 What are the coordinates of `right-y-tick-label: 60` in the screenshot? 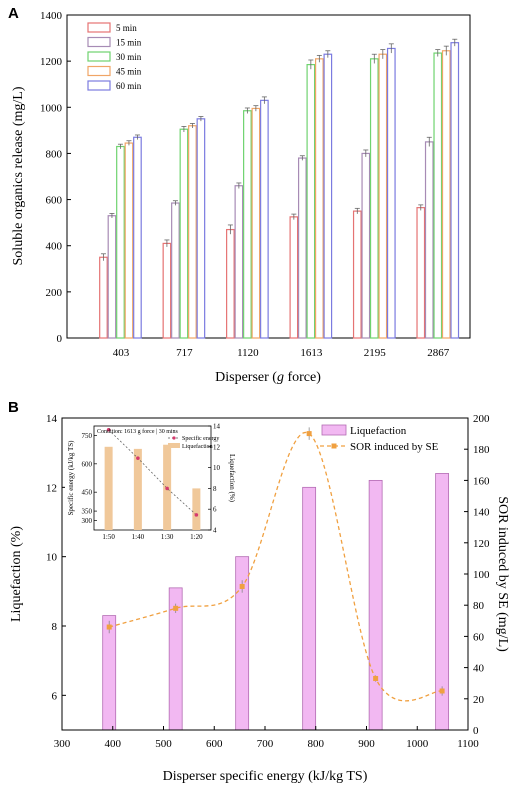 It's located at (479, 637).